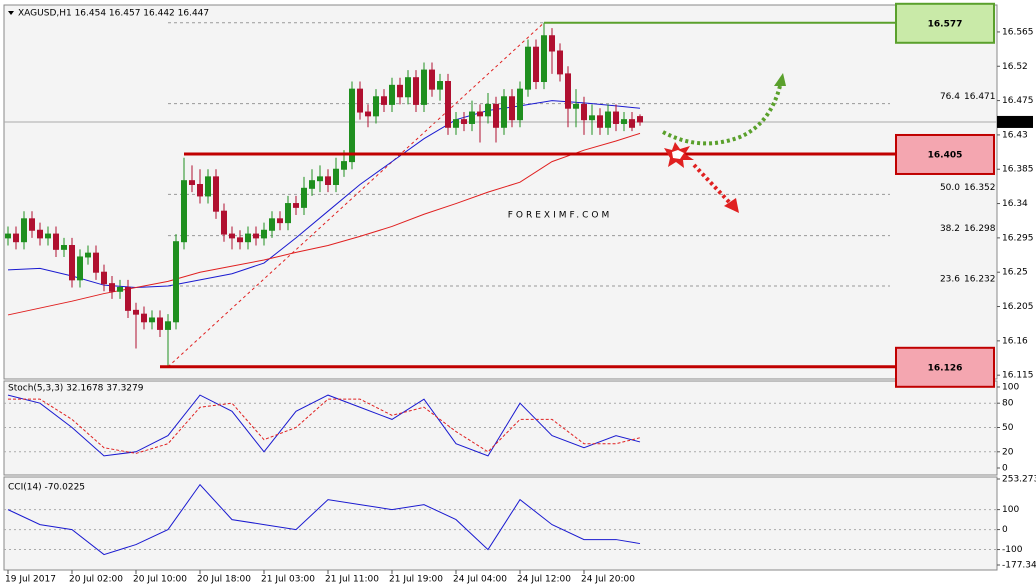  What do you see at coordinates (722, 115) in the screenshot?
I see `up-arrow` at bounding box center [722, 115].